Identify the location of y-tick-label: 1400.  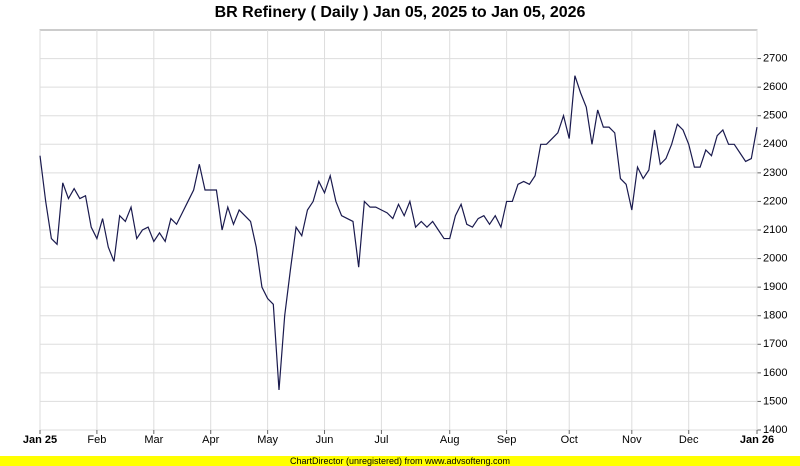
(775, 430).